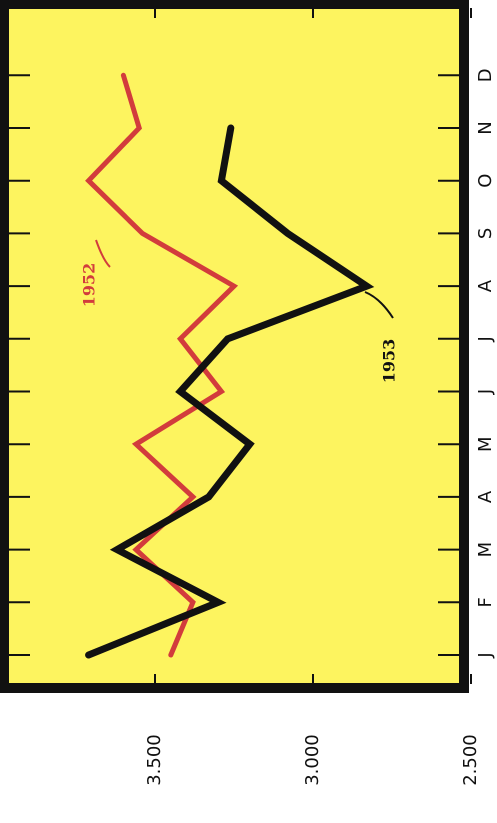 This screenshot has width=497, height=823. What do you see at coordinates (89, 285) in the screenshot?
I see `series-label-1952: 1952` at bounding box center [89, 285].